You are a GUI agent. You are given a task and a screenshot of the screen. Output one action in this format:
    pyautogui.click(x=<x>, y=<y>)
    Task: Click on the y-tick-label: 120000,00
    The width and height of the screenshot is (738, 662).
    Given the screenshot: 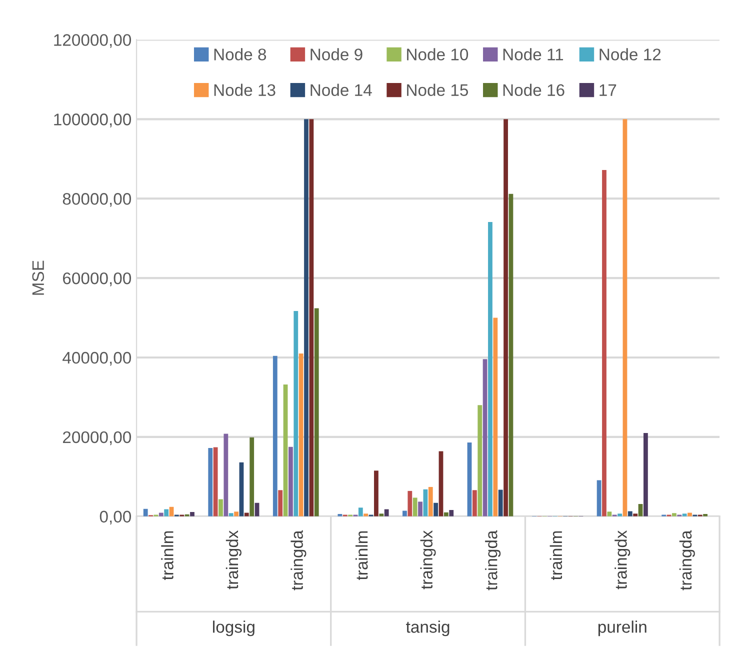 What is the action you would take?
    pyautogui.click(x=93, y=41)
    